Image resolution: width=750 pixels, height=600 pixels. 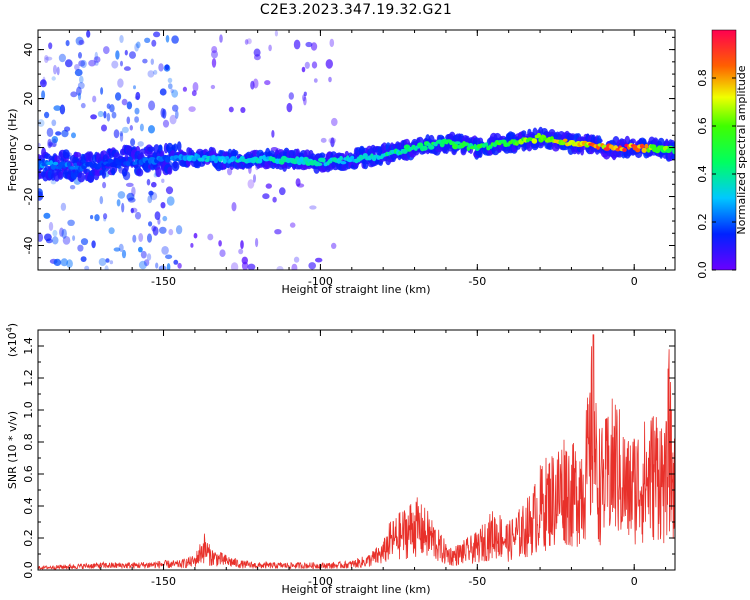 I want to click on y-tick-label: -20, so click(x=28, y=197).